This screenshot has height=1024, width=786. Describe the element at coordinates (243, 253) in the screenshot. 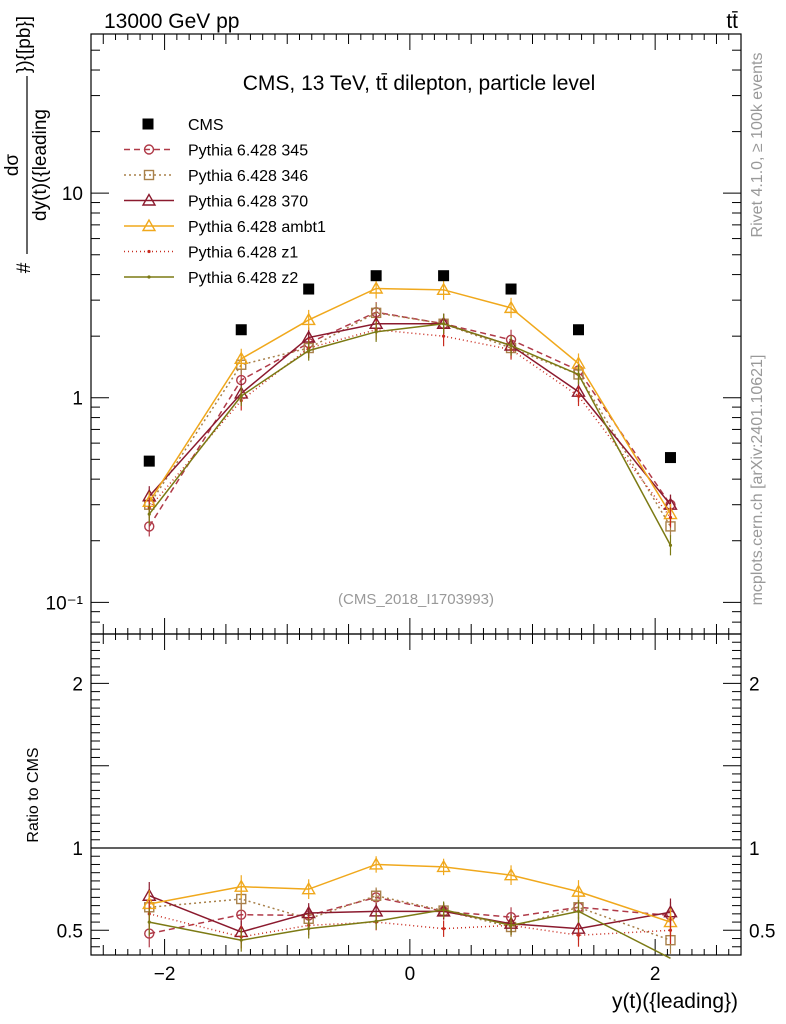

I see `legend-label: Pythia 6.428 z1` at that location.